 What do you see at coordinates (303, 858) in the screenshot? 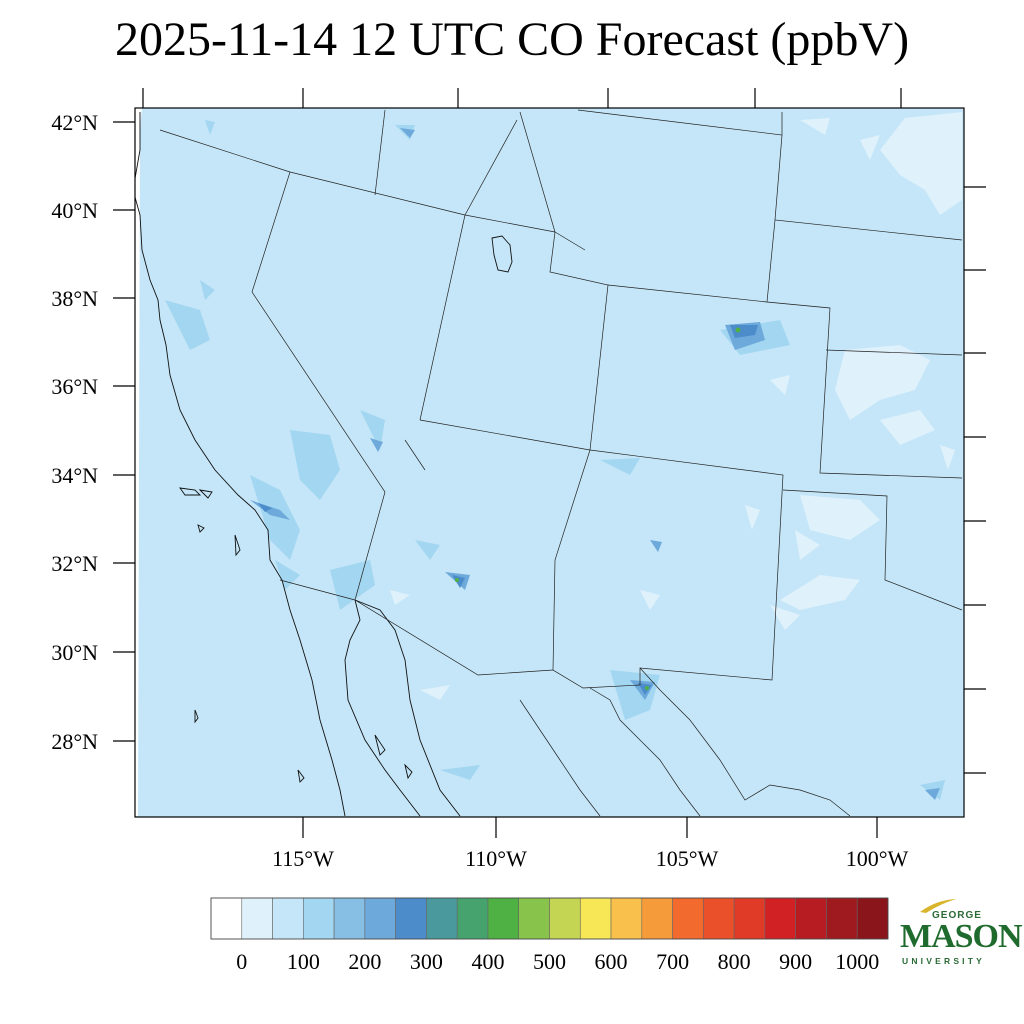
I see `lon-label-115: 115°W` at bounding box center [303, 858].